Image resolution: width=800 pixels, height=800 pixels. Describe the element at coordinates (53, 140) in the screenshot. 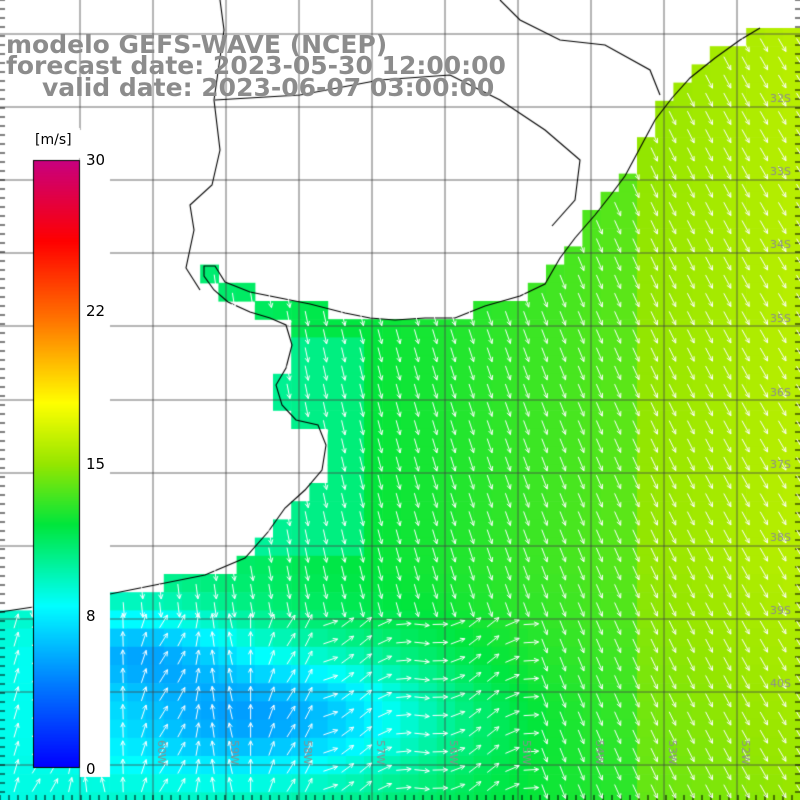

I see `colorbar-unit: [m/s]` at that location.